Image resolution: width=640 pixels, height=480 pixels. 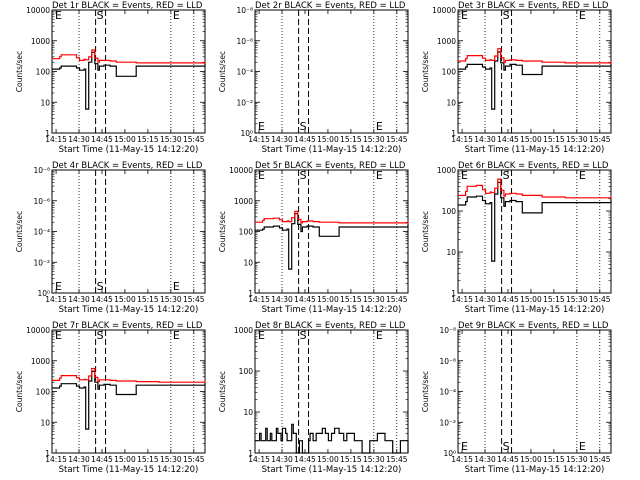 What do you see at coordinates (127, 6) in the screenshot?
I see `panel-title: Det 1r BLACK = Events, RED = LLD` at bounding box center [127, 6].